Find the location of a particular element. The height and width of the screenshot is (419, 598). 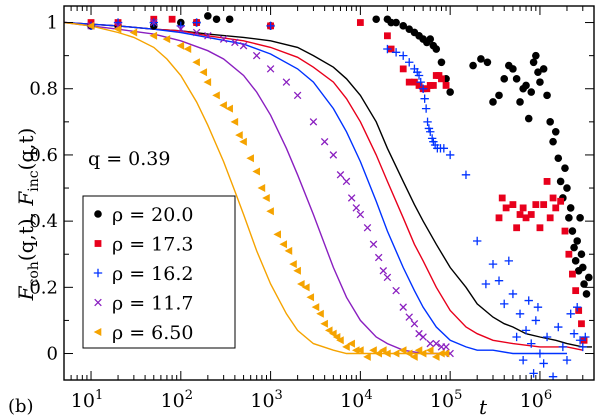

legend-label: ρ = 17.3 is located at coordinates (152, 245).